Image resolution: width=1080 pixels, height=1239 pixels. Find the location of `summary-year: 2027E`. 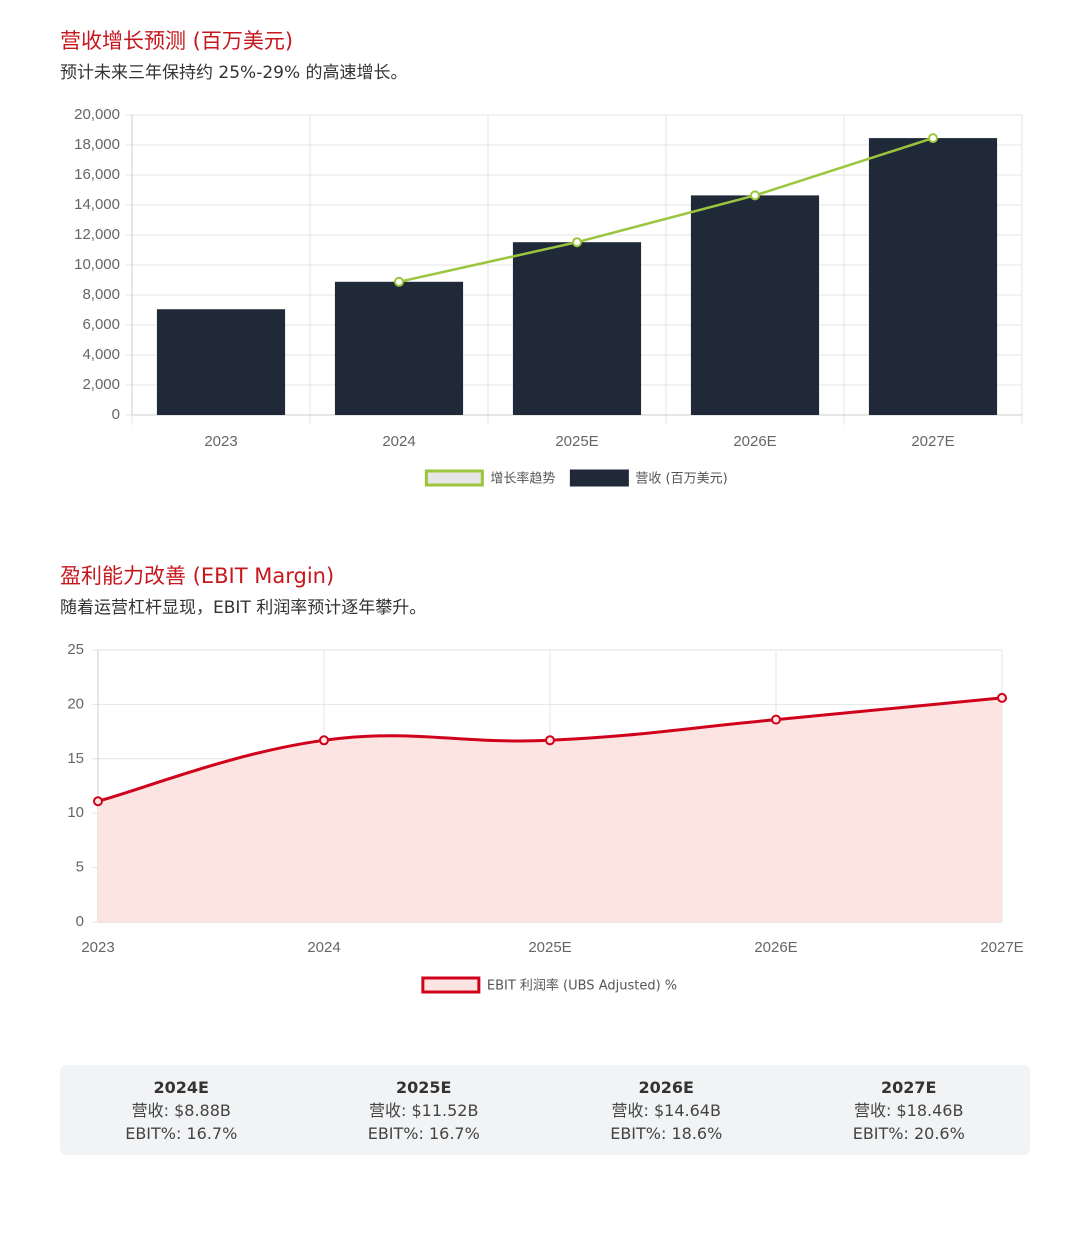

summary-year: 2027E is located at coordinates (909, 1087).